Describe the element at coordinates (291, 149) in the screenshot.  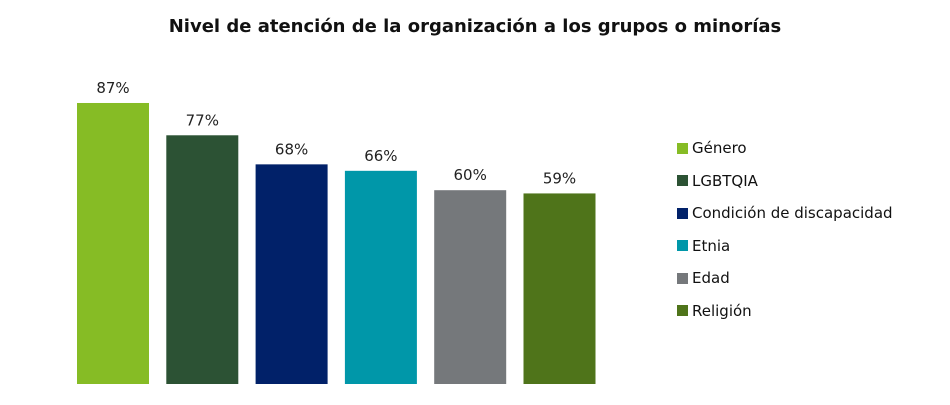
I see `data-label: 68%` at that location.